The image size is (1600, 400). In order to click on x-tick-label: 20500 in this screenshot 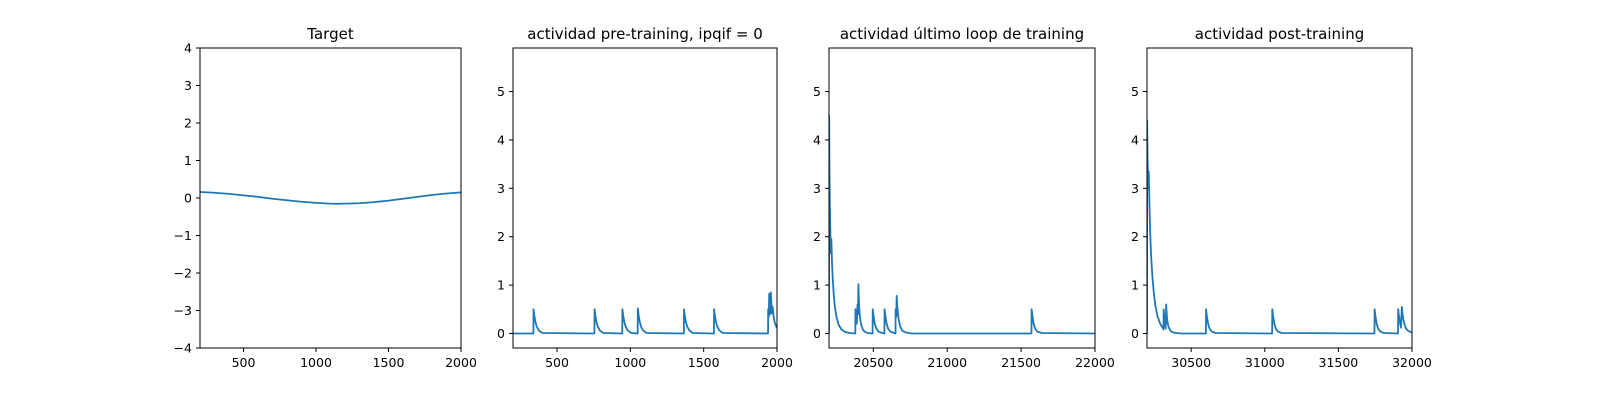, I will do `click(873, 362)`.